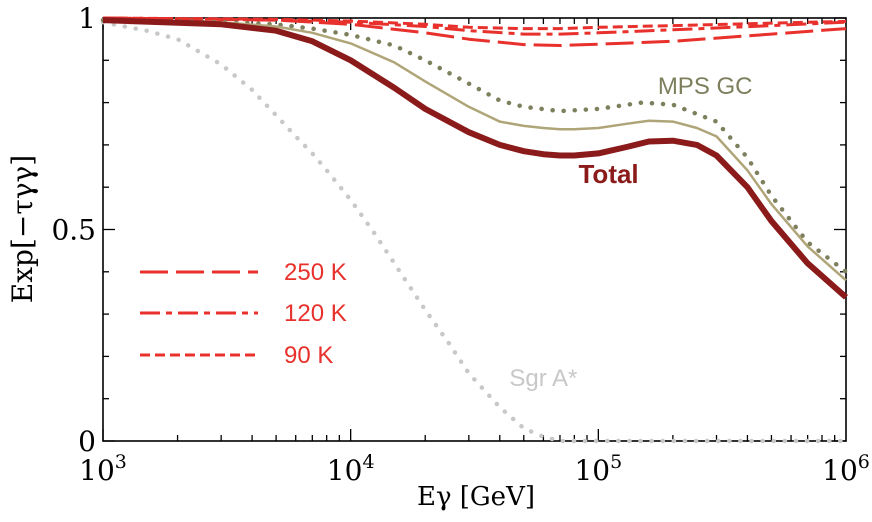 The height and width of the screenshot is (522, 872). I want to click on x-tick-label: 10⁵, so click(598, 469).